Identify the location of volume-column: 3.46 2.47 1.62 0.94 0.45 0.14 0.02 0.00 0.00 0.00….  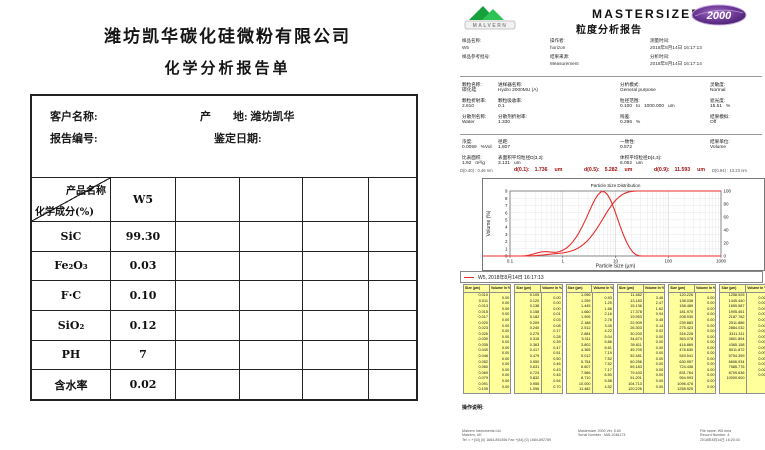
(654, 343).